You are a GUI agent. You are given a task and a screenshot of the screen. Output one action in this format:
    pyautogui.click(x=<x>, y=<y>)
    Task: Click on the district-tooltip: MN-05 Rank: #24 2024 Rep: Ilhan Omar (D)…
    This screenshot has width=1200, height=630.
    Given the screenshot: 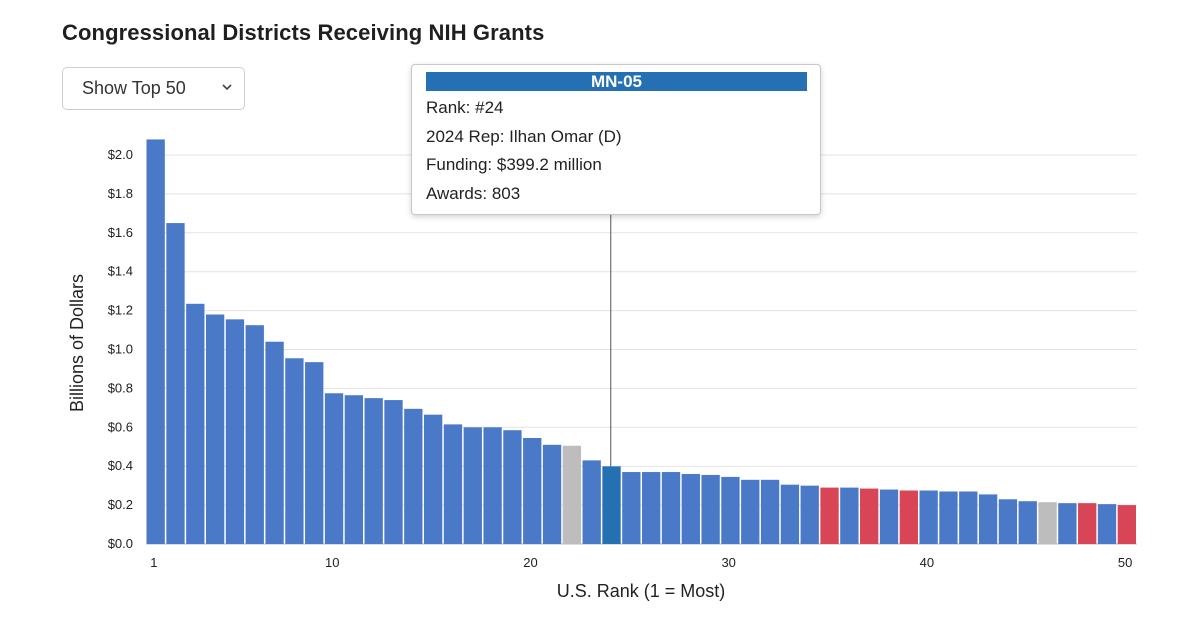 What is the action you would take?
    pyautogui.click(x=616, y=139)
    